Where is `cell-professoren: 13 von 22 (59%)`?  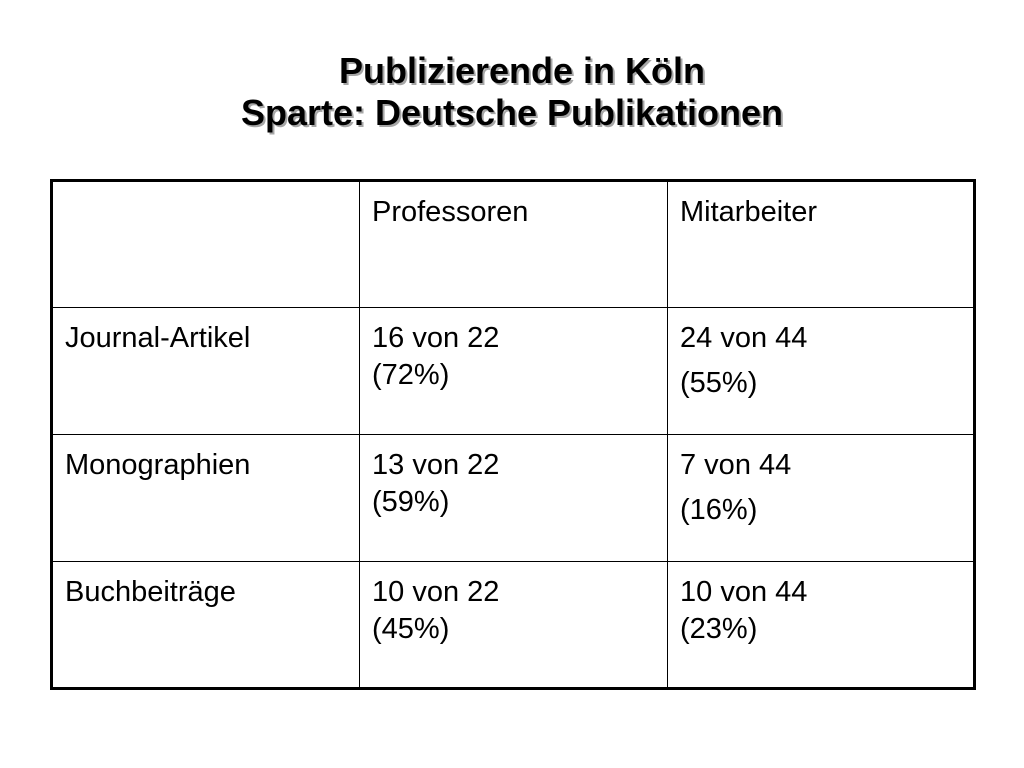 cell-professoren: 13 von 22 (59%) is located at coordinates (513, 498).